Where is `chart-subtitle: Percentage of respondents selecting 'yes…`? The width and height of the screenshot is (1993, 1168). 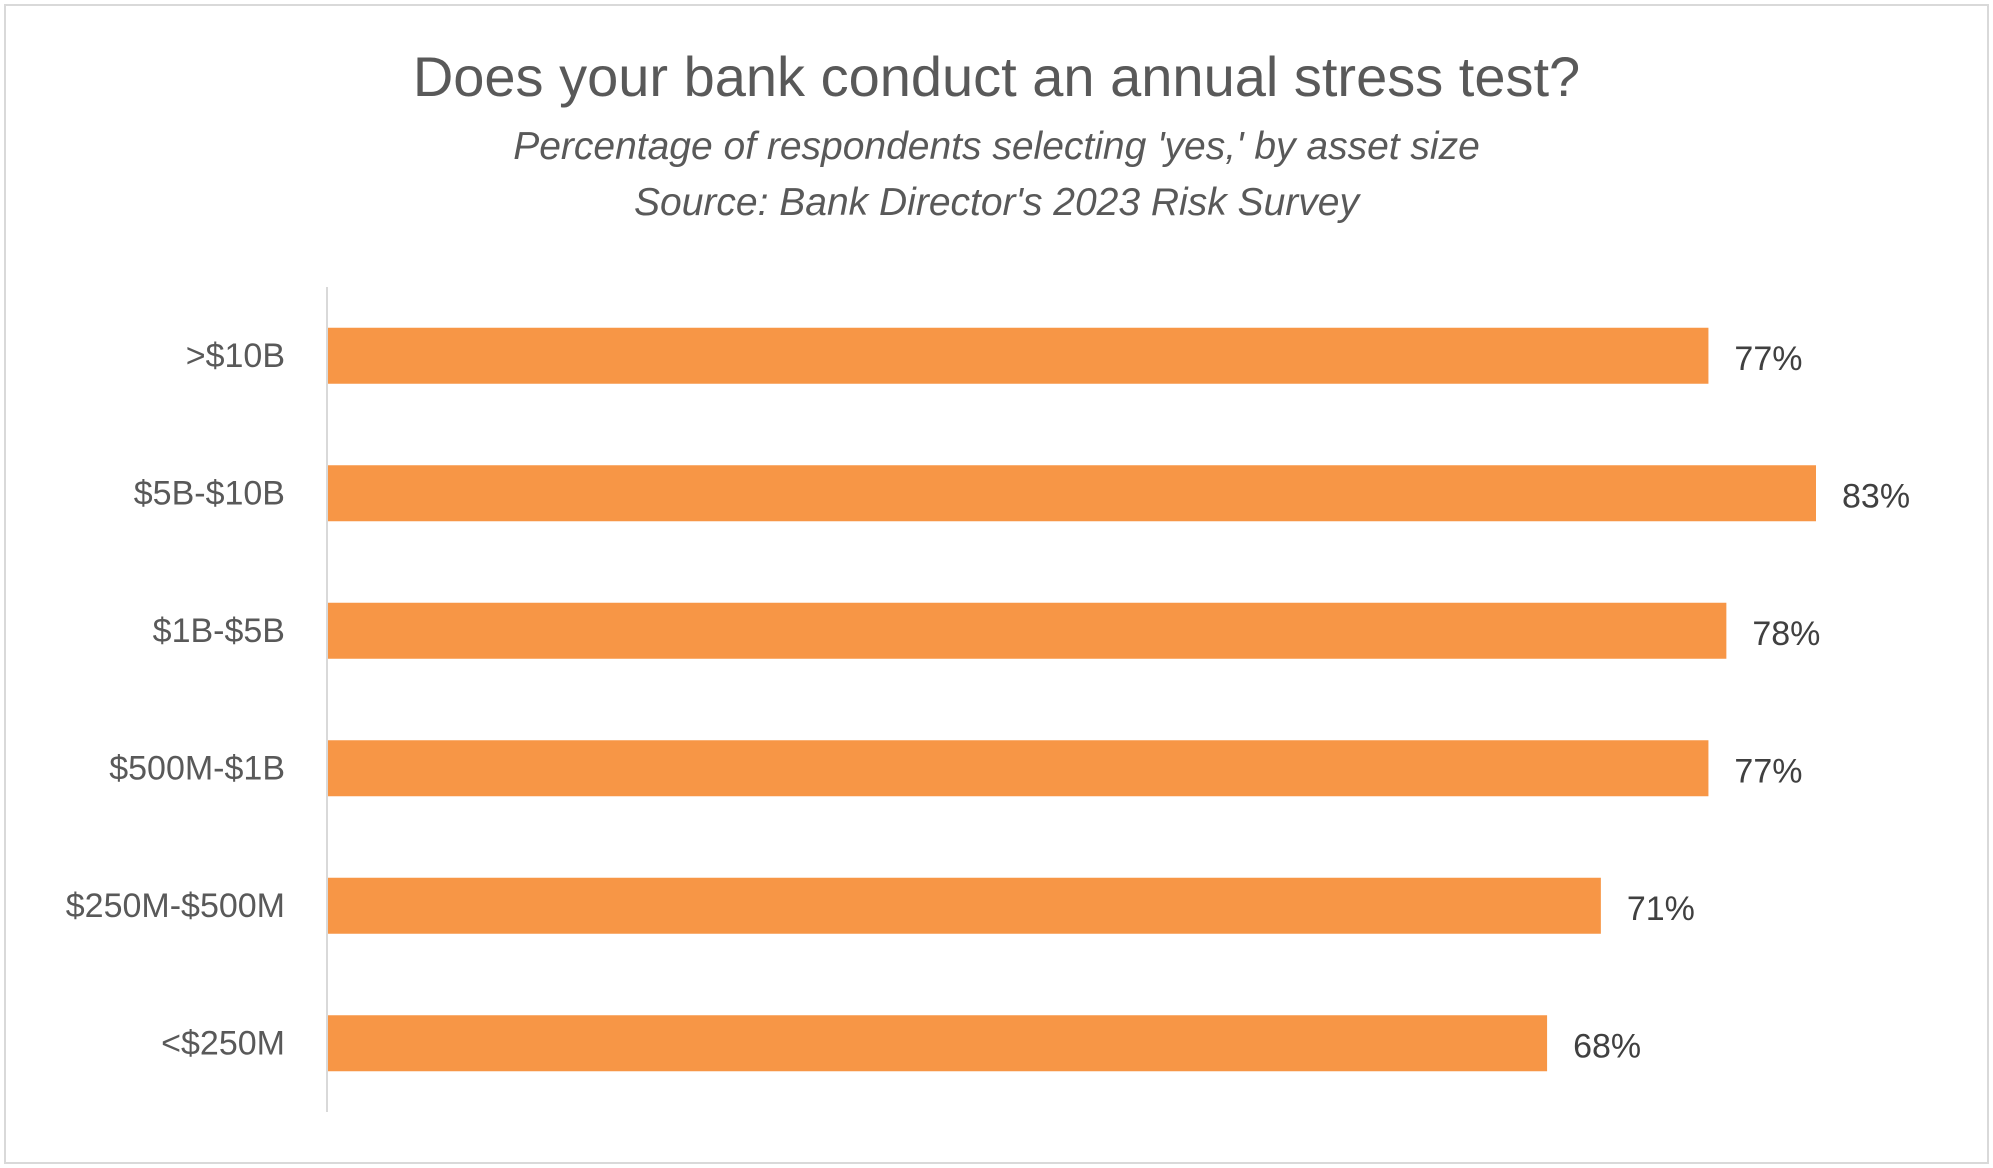 chart-subtitle: Percentage of respondents selecting 'yes… is located at coordinates (996, 146).